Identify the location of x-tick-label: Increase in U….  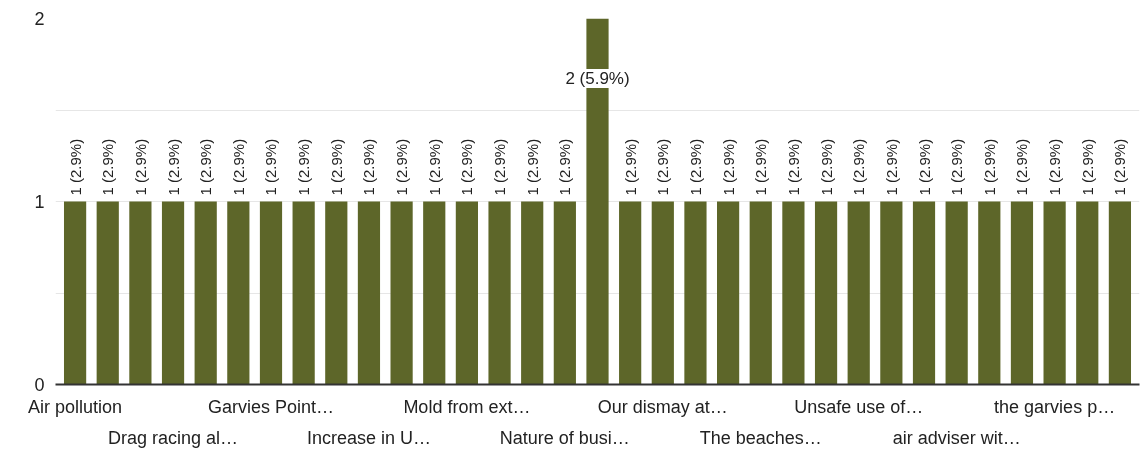
(368, 437).